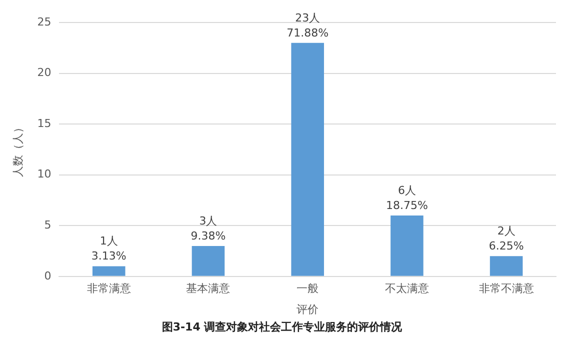 The height and width of the screenshot is (342, 574). I want to click on text: 图3-14 调查对象对社会工作专业服务的评价情况, so click(283, 327).